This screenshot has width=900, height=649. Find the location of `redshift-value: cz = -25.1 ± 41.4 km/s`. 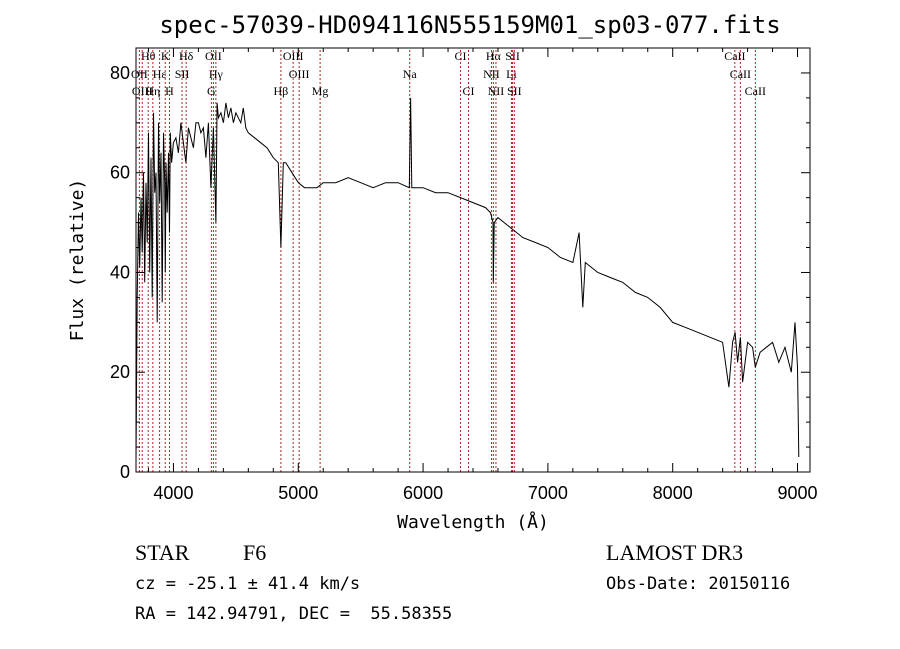

redshift-value: cz = -25.1 ± 41.4 km/s is located at coordinates (248, 584).